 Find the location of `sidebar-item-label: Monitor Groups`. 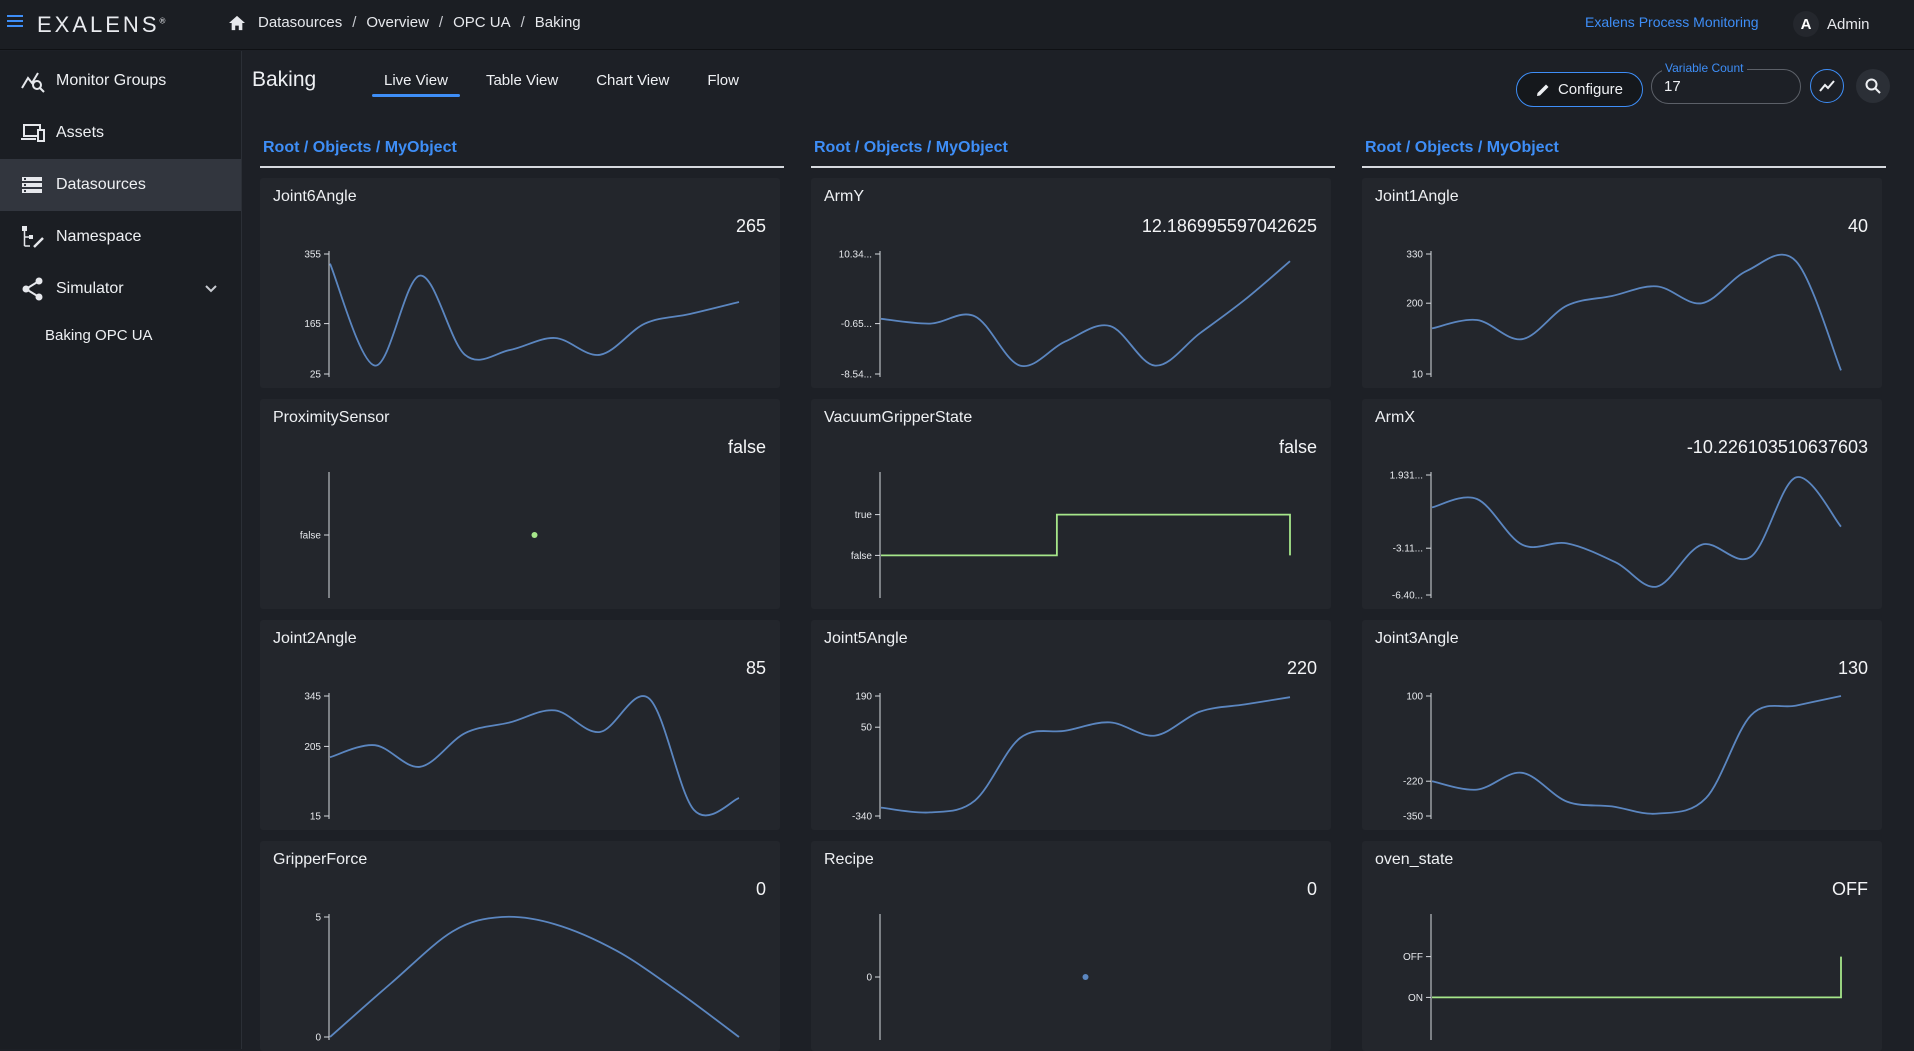

sidebar-item-label: Monitor Groups is located at coordinates (111, 80).